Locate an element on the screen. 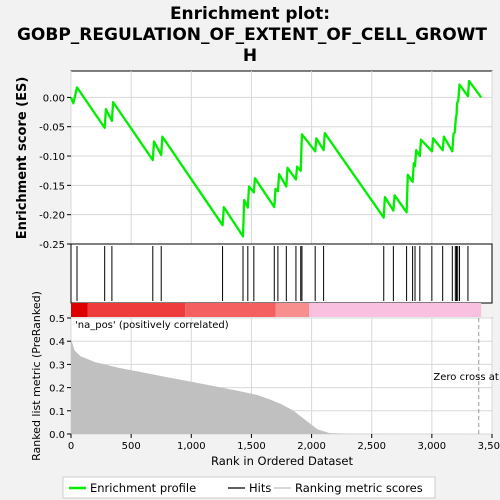  x-tick-label: 500 is located at coordinates (131, 446).